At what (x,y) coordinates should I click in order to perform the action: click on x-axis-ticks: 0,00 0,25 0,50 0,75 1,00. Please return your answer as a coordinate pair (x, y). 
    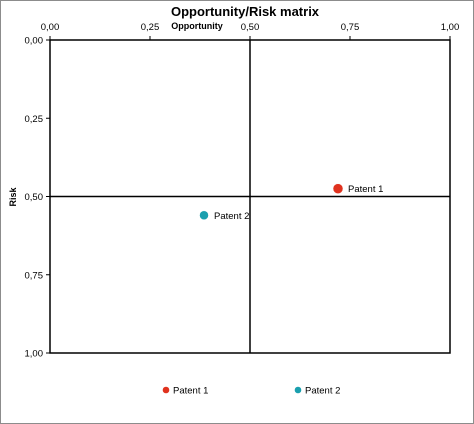
    Looking at the image, I should click on (250, 31).